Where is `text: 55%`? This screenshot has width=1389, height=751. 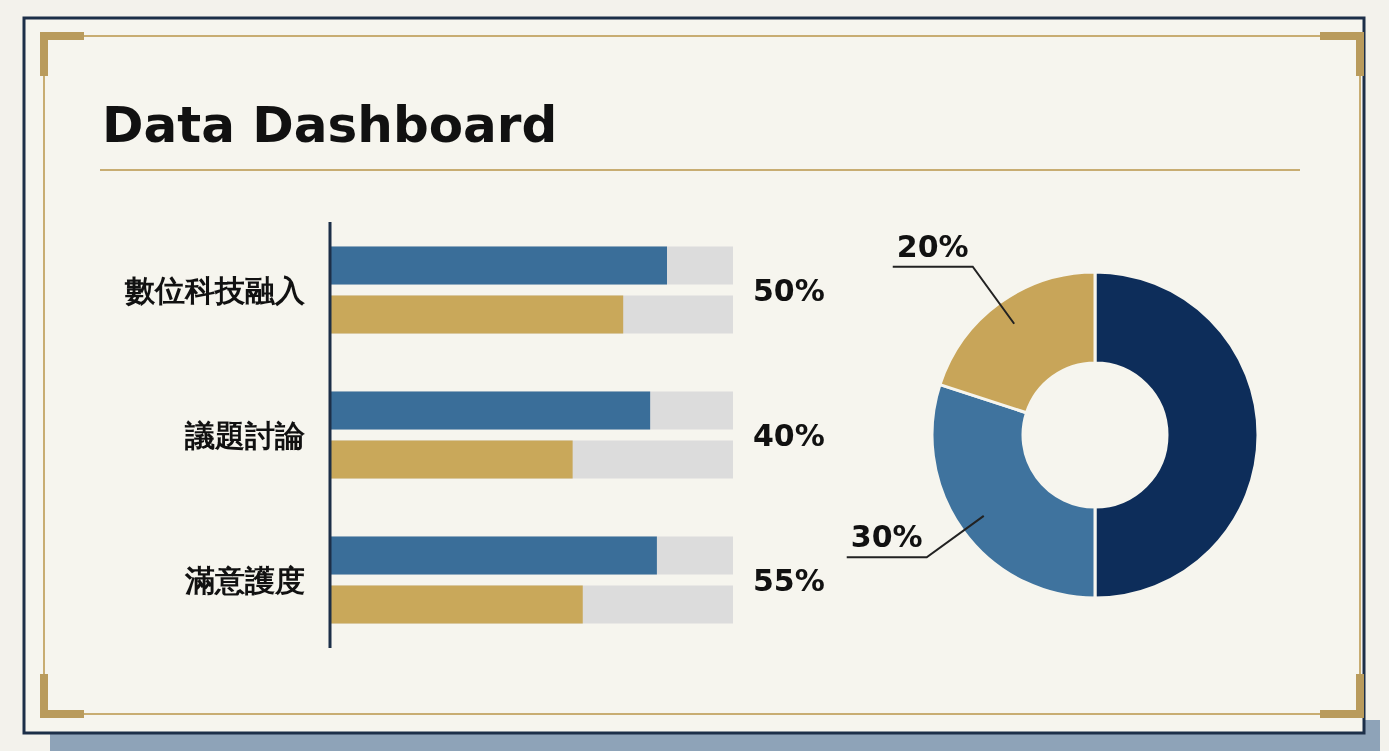
text: 55% is located at coordinates (789, 580).